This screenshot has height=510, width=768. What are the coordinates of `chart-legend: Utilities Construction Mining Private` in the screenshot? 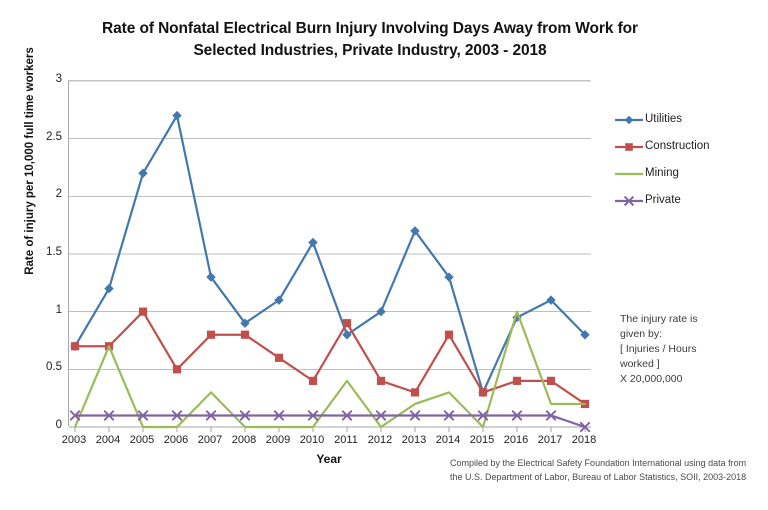 It's located at (689, 164).